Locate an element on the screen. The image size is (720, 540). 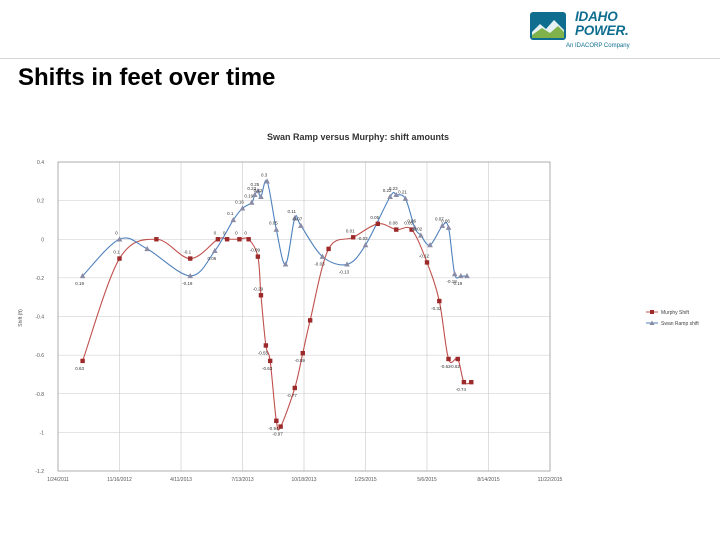
swan-data-label: -0.03 is located at coordinates (362, 238).